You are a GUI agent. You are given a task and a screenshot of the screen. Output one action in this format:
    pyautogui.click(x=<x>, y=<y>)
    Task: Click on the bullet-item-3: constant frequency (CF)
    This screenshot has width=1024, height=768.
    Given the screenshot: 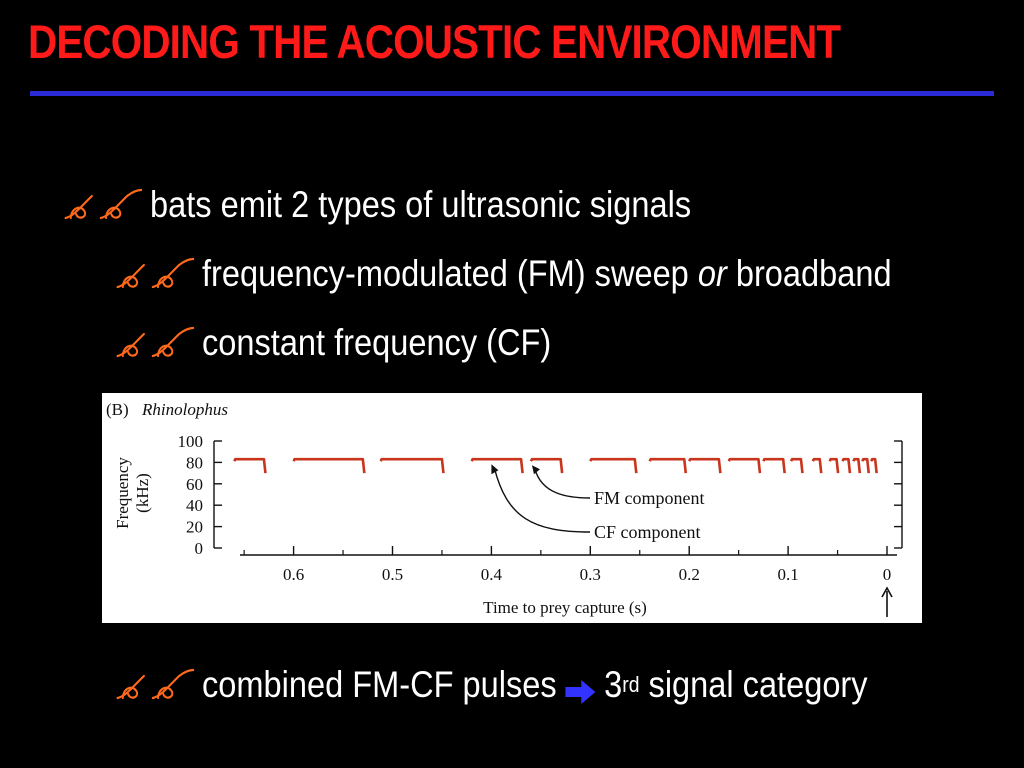 What is the action you would take?
    pyautogui.click(x=332, y=343)
    